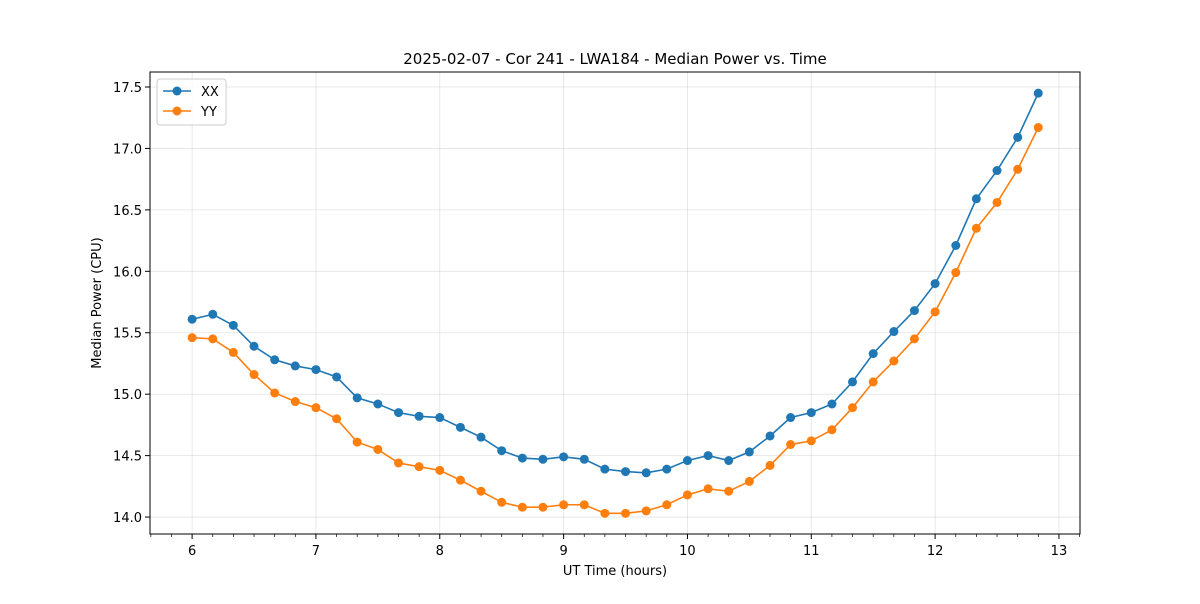 This screenshot has width=1200, height=604. Describe the element at coordinates (208, 112) in the screenshot. I see `legend-label-yy: YY` at that location.